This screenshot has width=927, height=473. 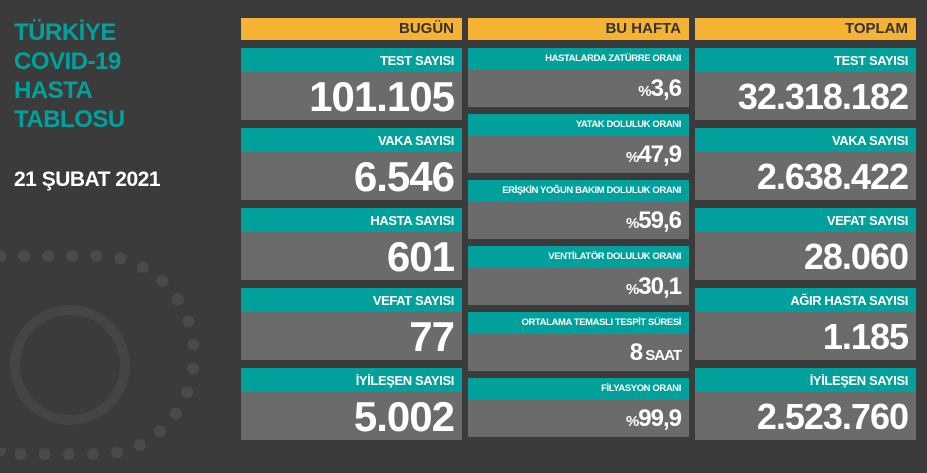 I want to click on stat-value: 59,6, so click(x=660, y=220).